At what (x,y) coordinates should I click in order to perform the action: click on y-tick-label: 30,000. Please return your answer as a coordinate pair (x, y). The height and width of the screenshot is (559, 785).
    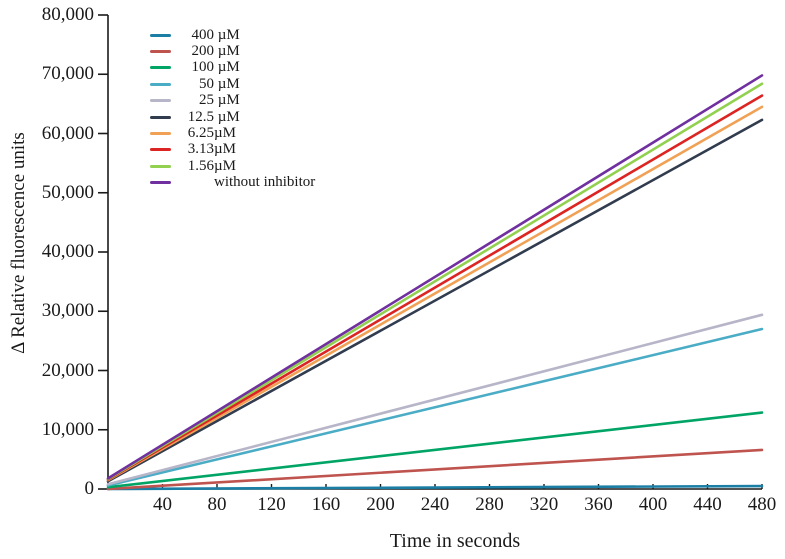
    Looking at the image, I should click on (67, 311).